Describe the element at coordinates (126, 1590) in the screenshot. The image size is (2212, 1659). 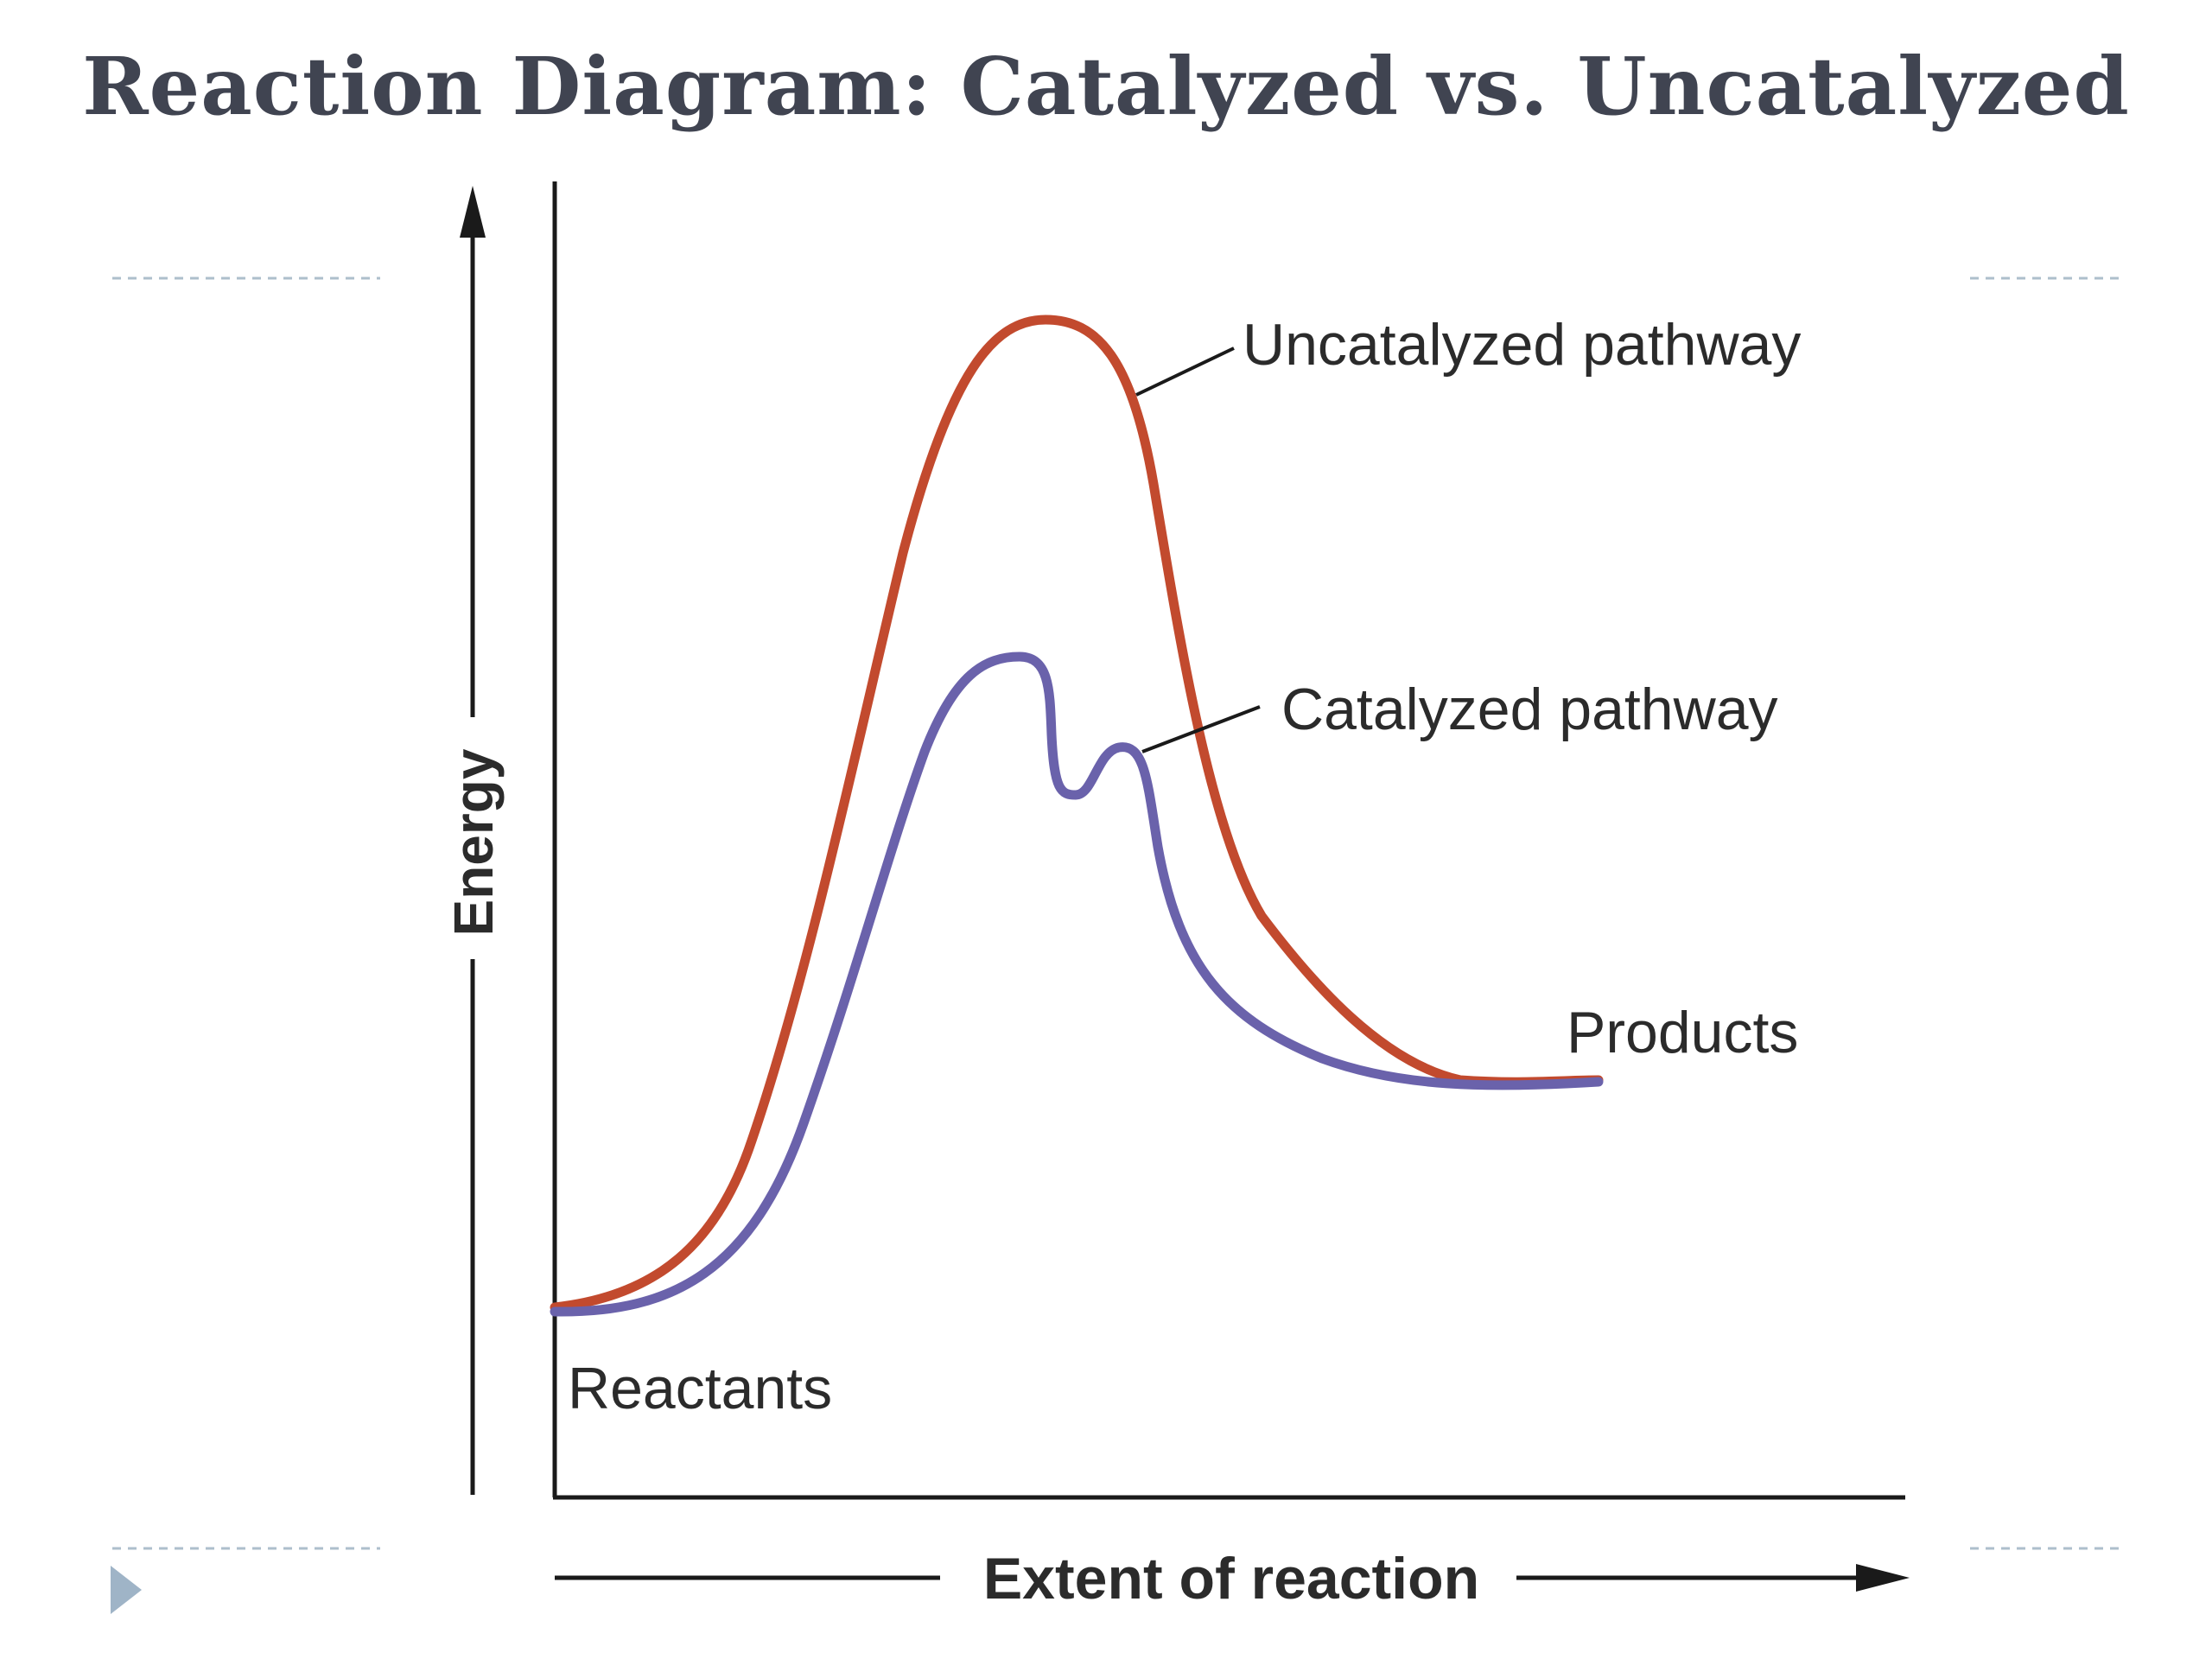
I see `slide-bullet-icon` at that location.